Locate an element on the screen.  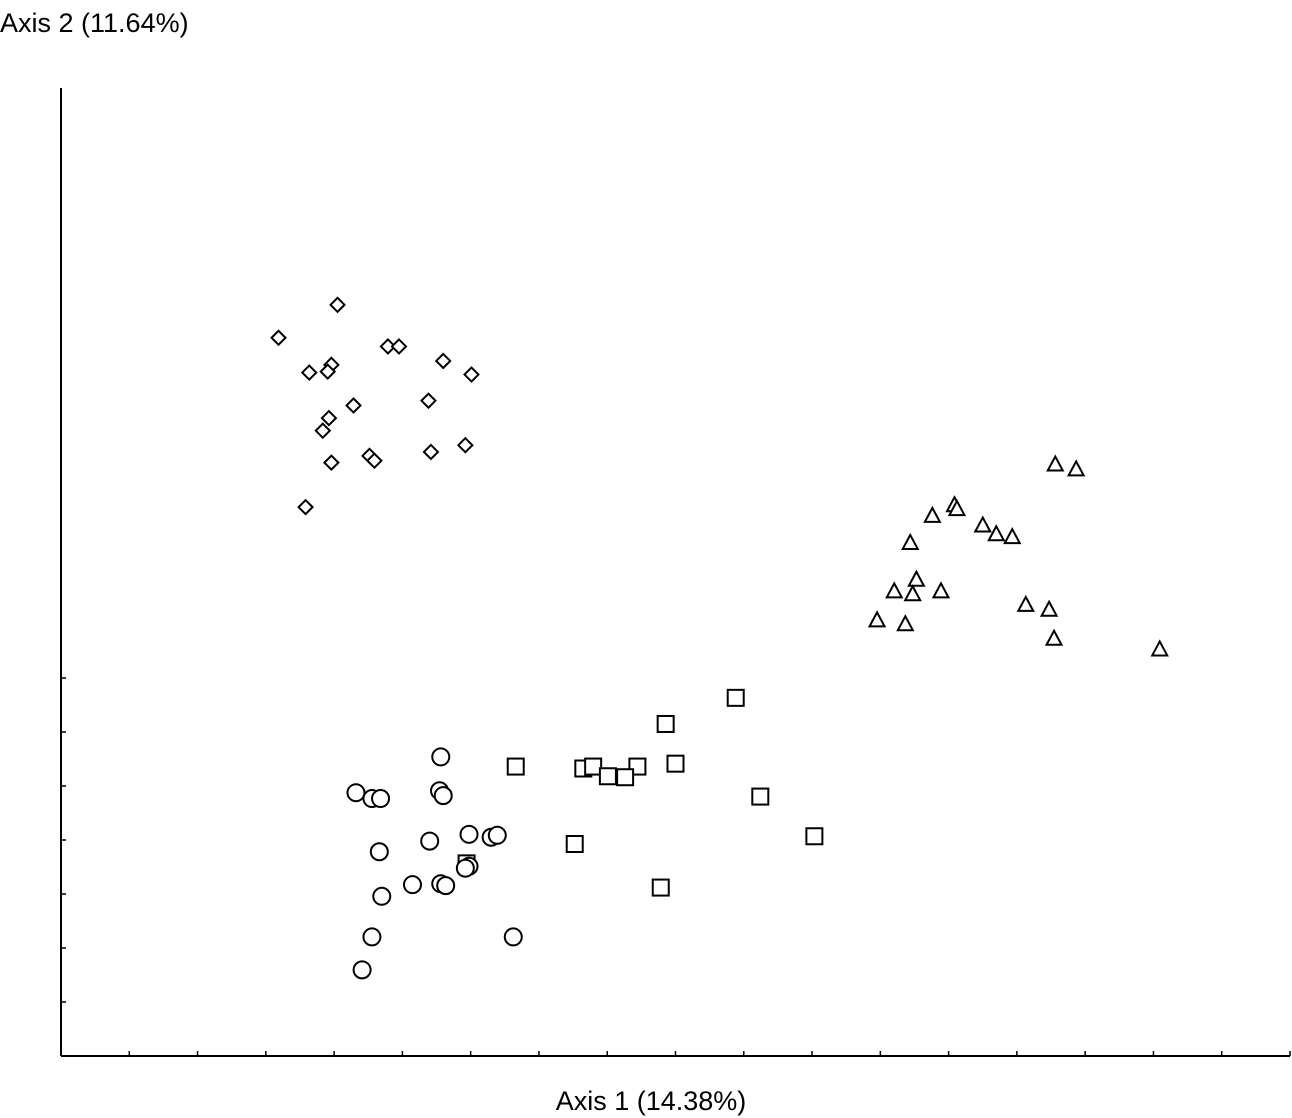
x-axis-title: Axis 1 (14.38%) is located at coordinates (651, 1101).